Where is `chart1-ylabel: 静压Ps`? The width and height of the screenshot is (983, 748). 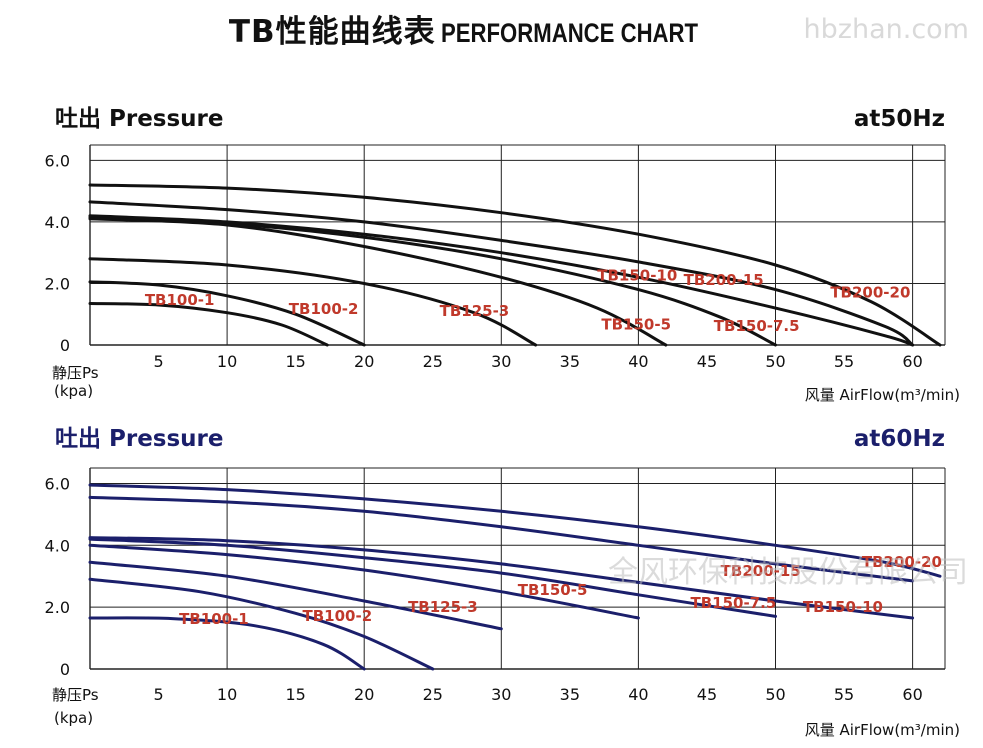
chart1-ylabel: 静压Ps is located at coordinates (75, 373).